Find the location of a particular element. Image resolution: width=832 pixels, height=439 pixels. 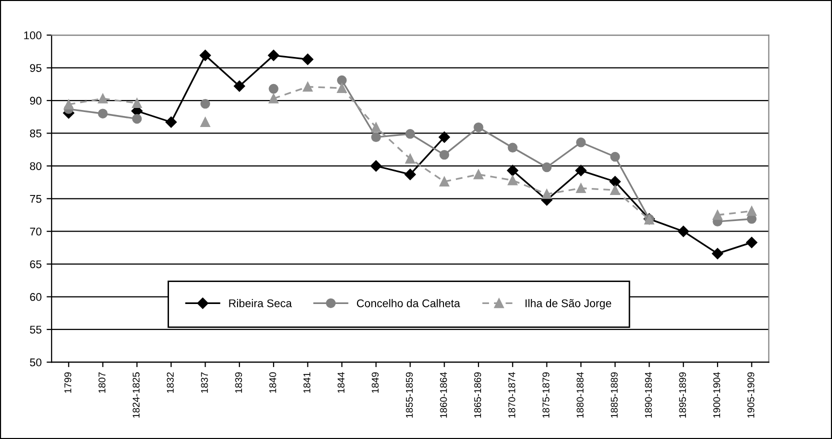

y-tick-label: 75 is located at coordinates (36, 199).